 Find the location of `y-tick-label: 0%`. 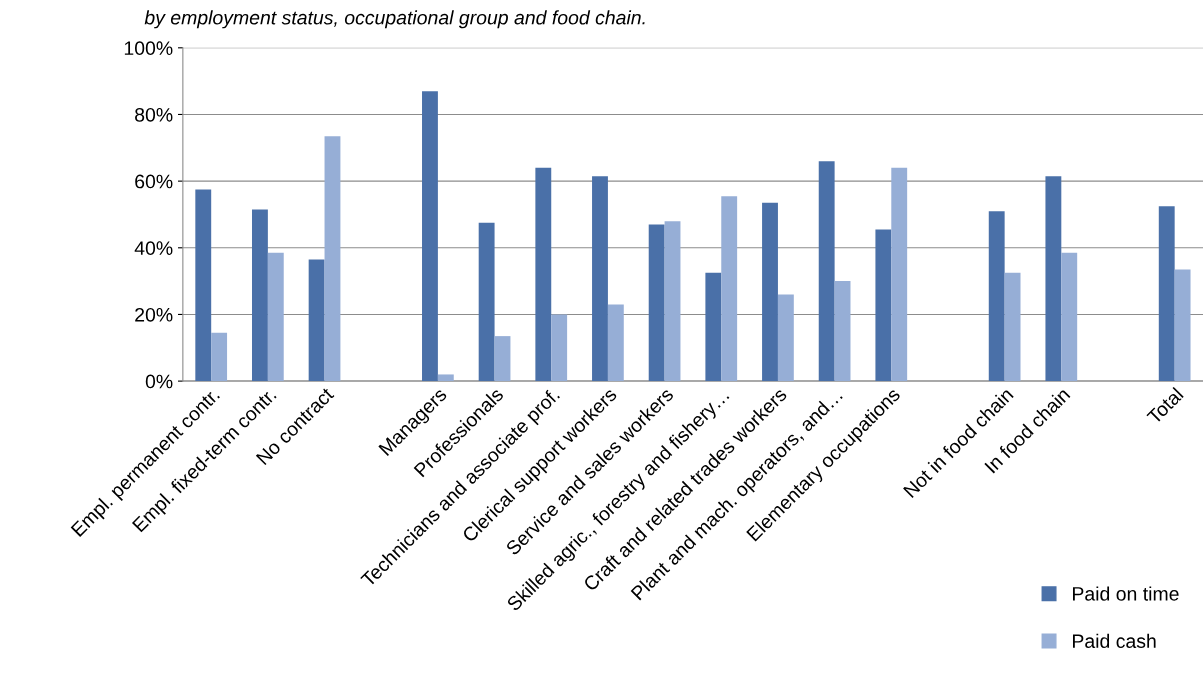

y-tick-label: 0% is located at coordinates (159, 381).